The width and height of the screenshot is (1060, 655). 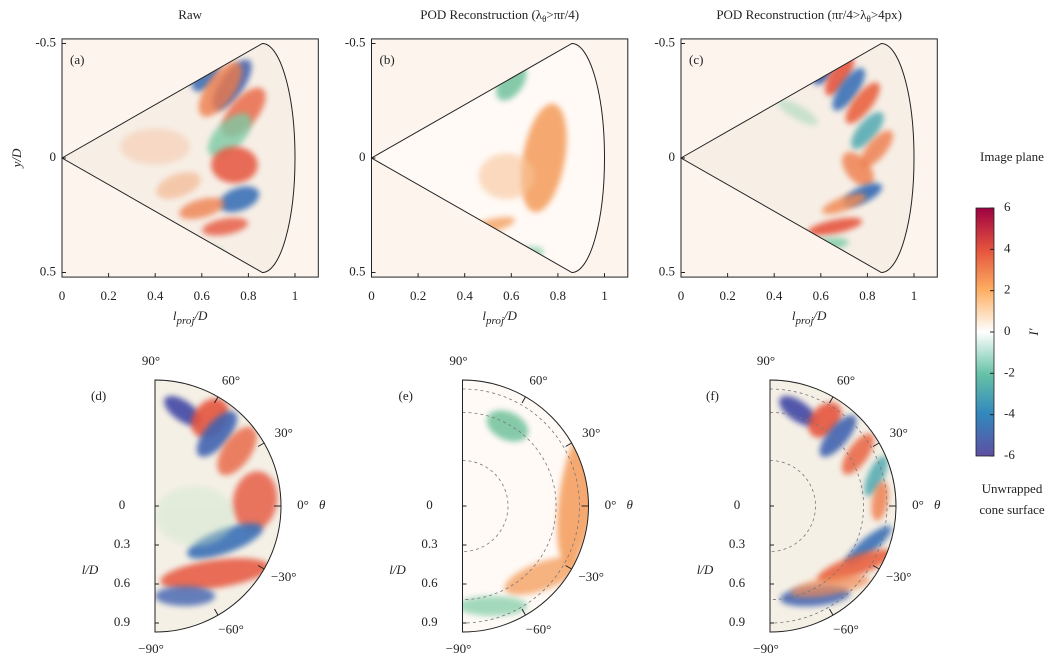 I want to click on title-part: >4px), so click(x=886, y=14).